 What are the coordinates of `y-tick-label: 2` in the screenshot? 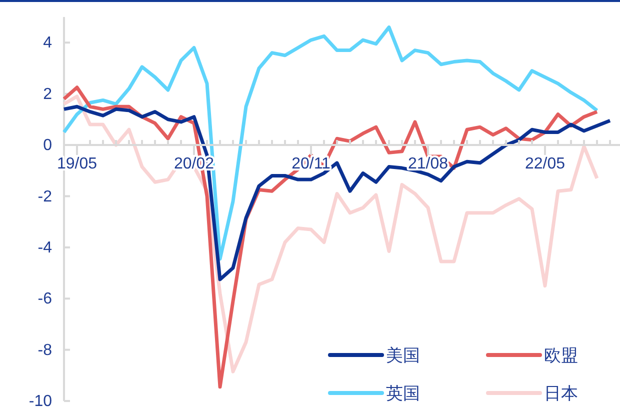 It's located at (47, 94).